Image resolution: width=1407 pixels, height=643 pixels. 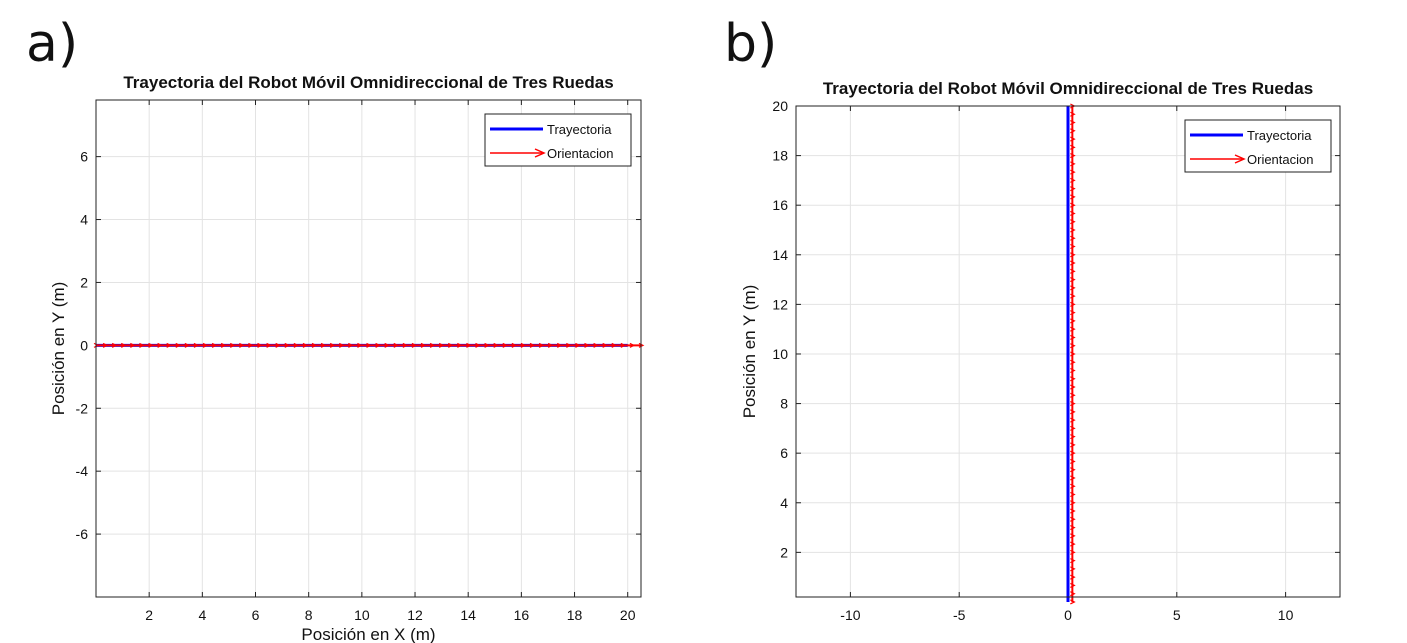 I want to click on x-tick-label: 10, so click(x=362, y=615).